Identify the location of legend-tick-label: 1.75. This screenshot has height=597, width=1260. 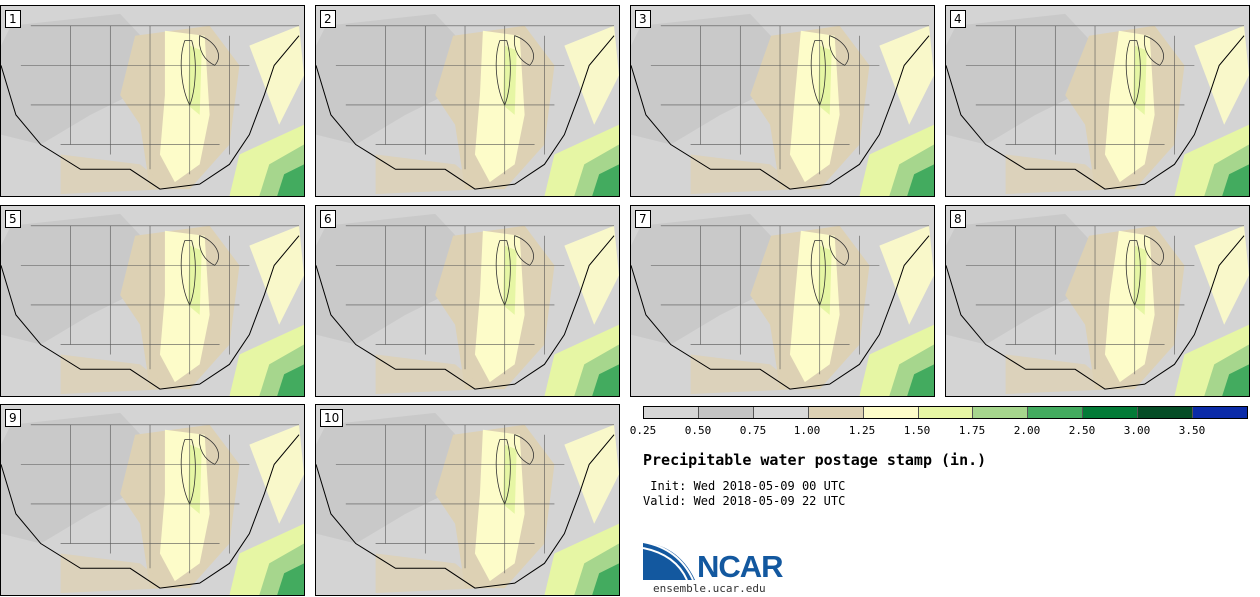
(972, 430).